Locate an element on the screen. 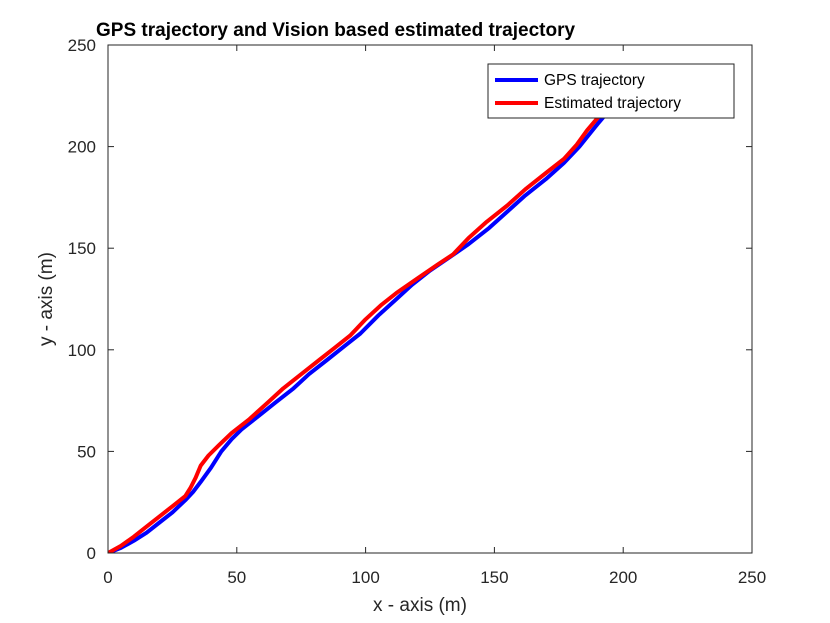  y-tick-label: 100 is located at coordinates (82, 350).